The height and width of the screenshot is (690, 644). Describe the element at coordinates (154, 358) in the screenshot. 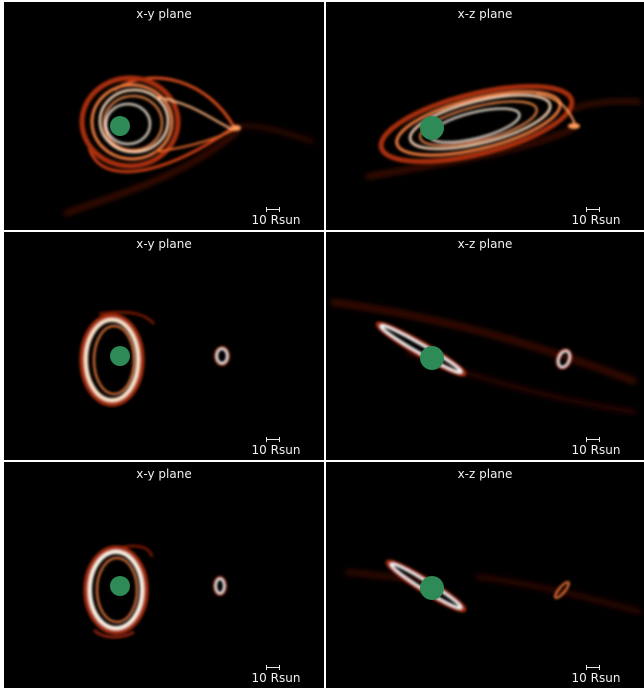

I see `disk-image-row2-xy` at that location.